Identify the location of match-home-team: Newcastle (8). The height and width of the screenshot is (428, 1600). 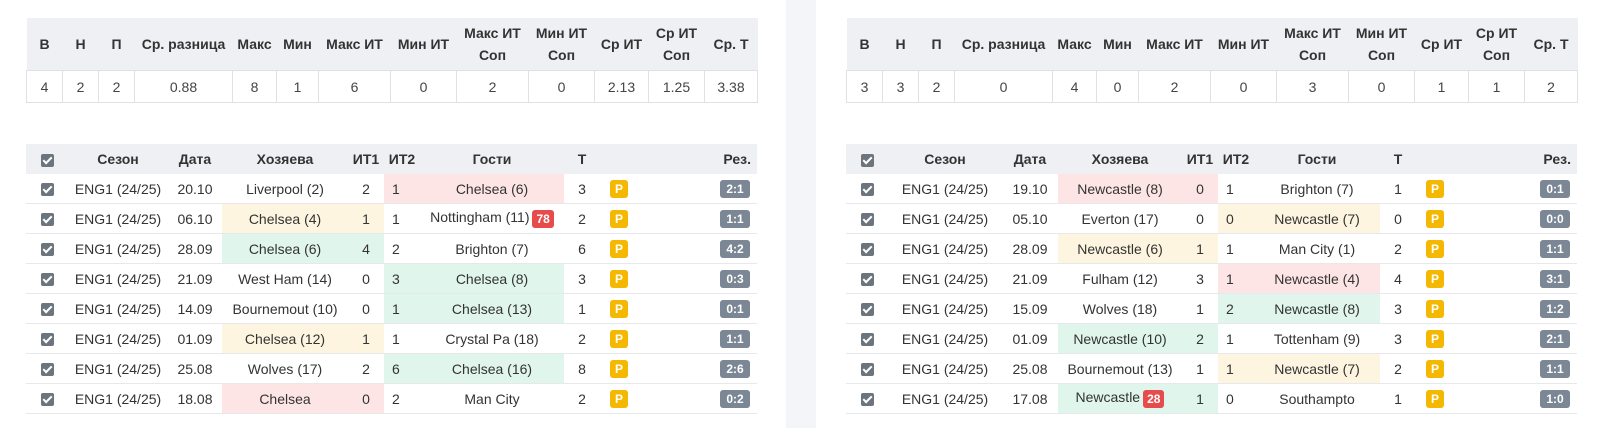
(1120, 189).